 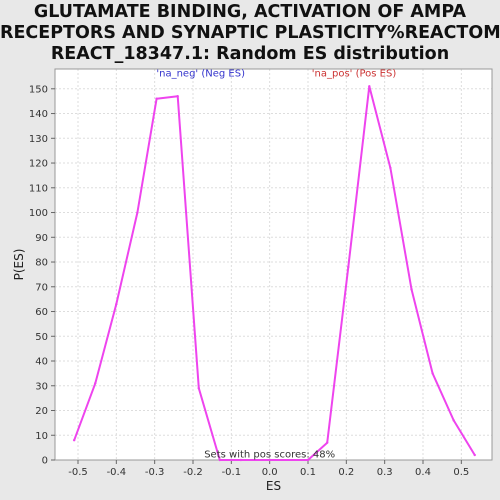 I want to click on x-tick-label: 0.5, so click(x=461, y=472).